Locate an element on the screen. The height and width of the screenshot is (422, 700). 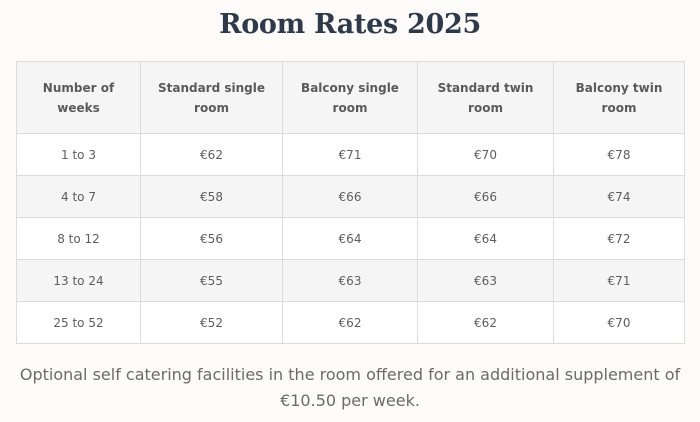
standard-single-price: €52 is located at coordinates (211, 322).